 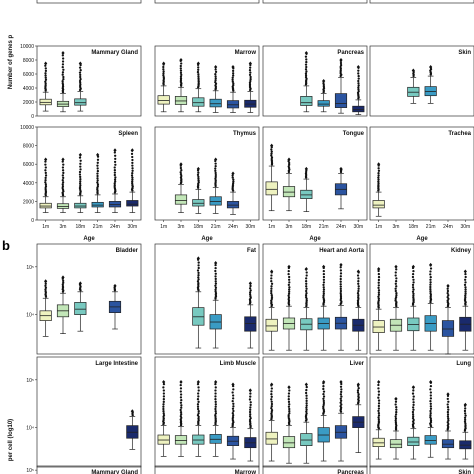 I want to click on y-tick-label: 10⁴, so click(x=30, y=429).